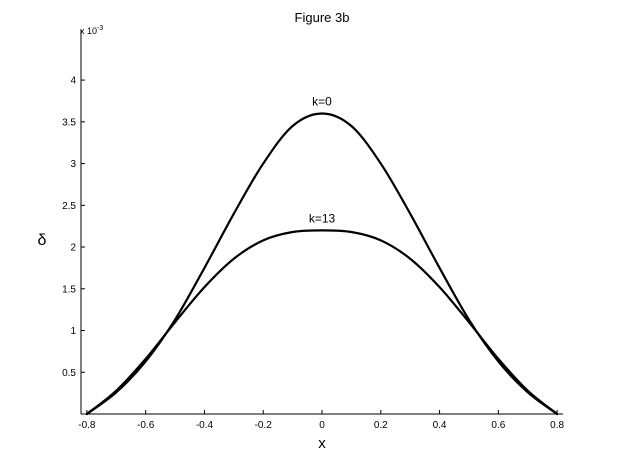 This screenshot has width=623, height=467. Describe the element at coordinates (69, 122) in the screenshot. I see `y-tick-label: 3.5` at that location.